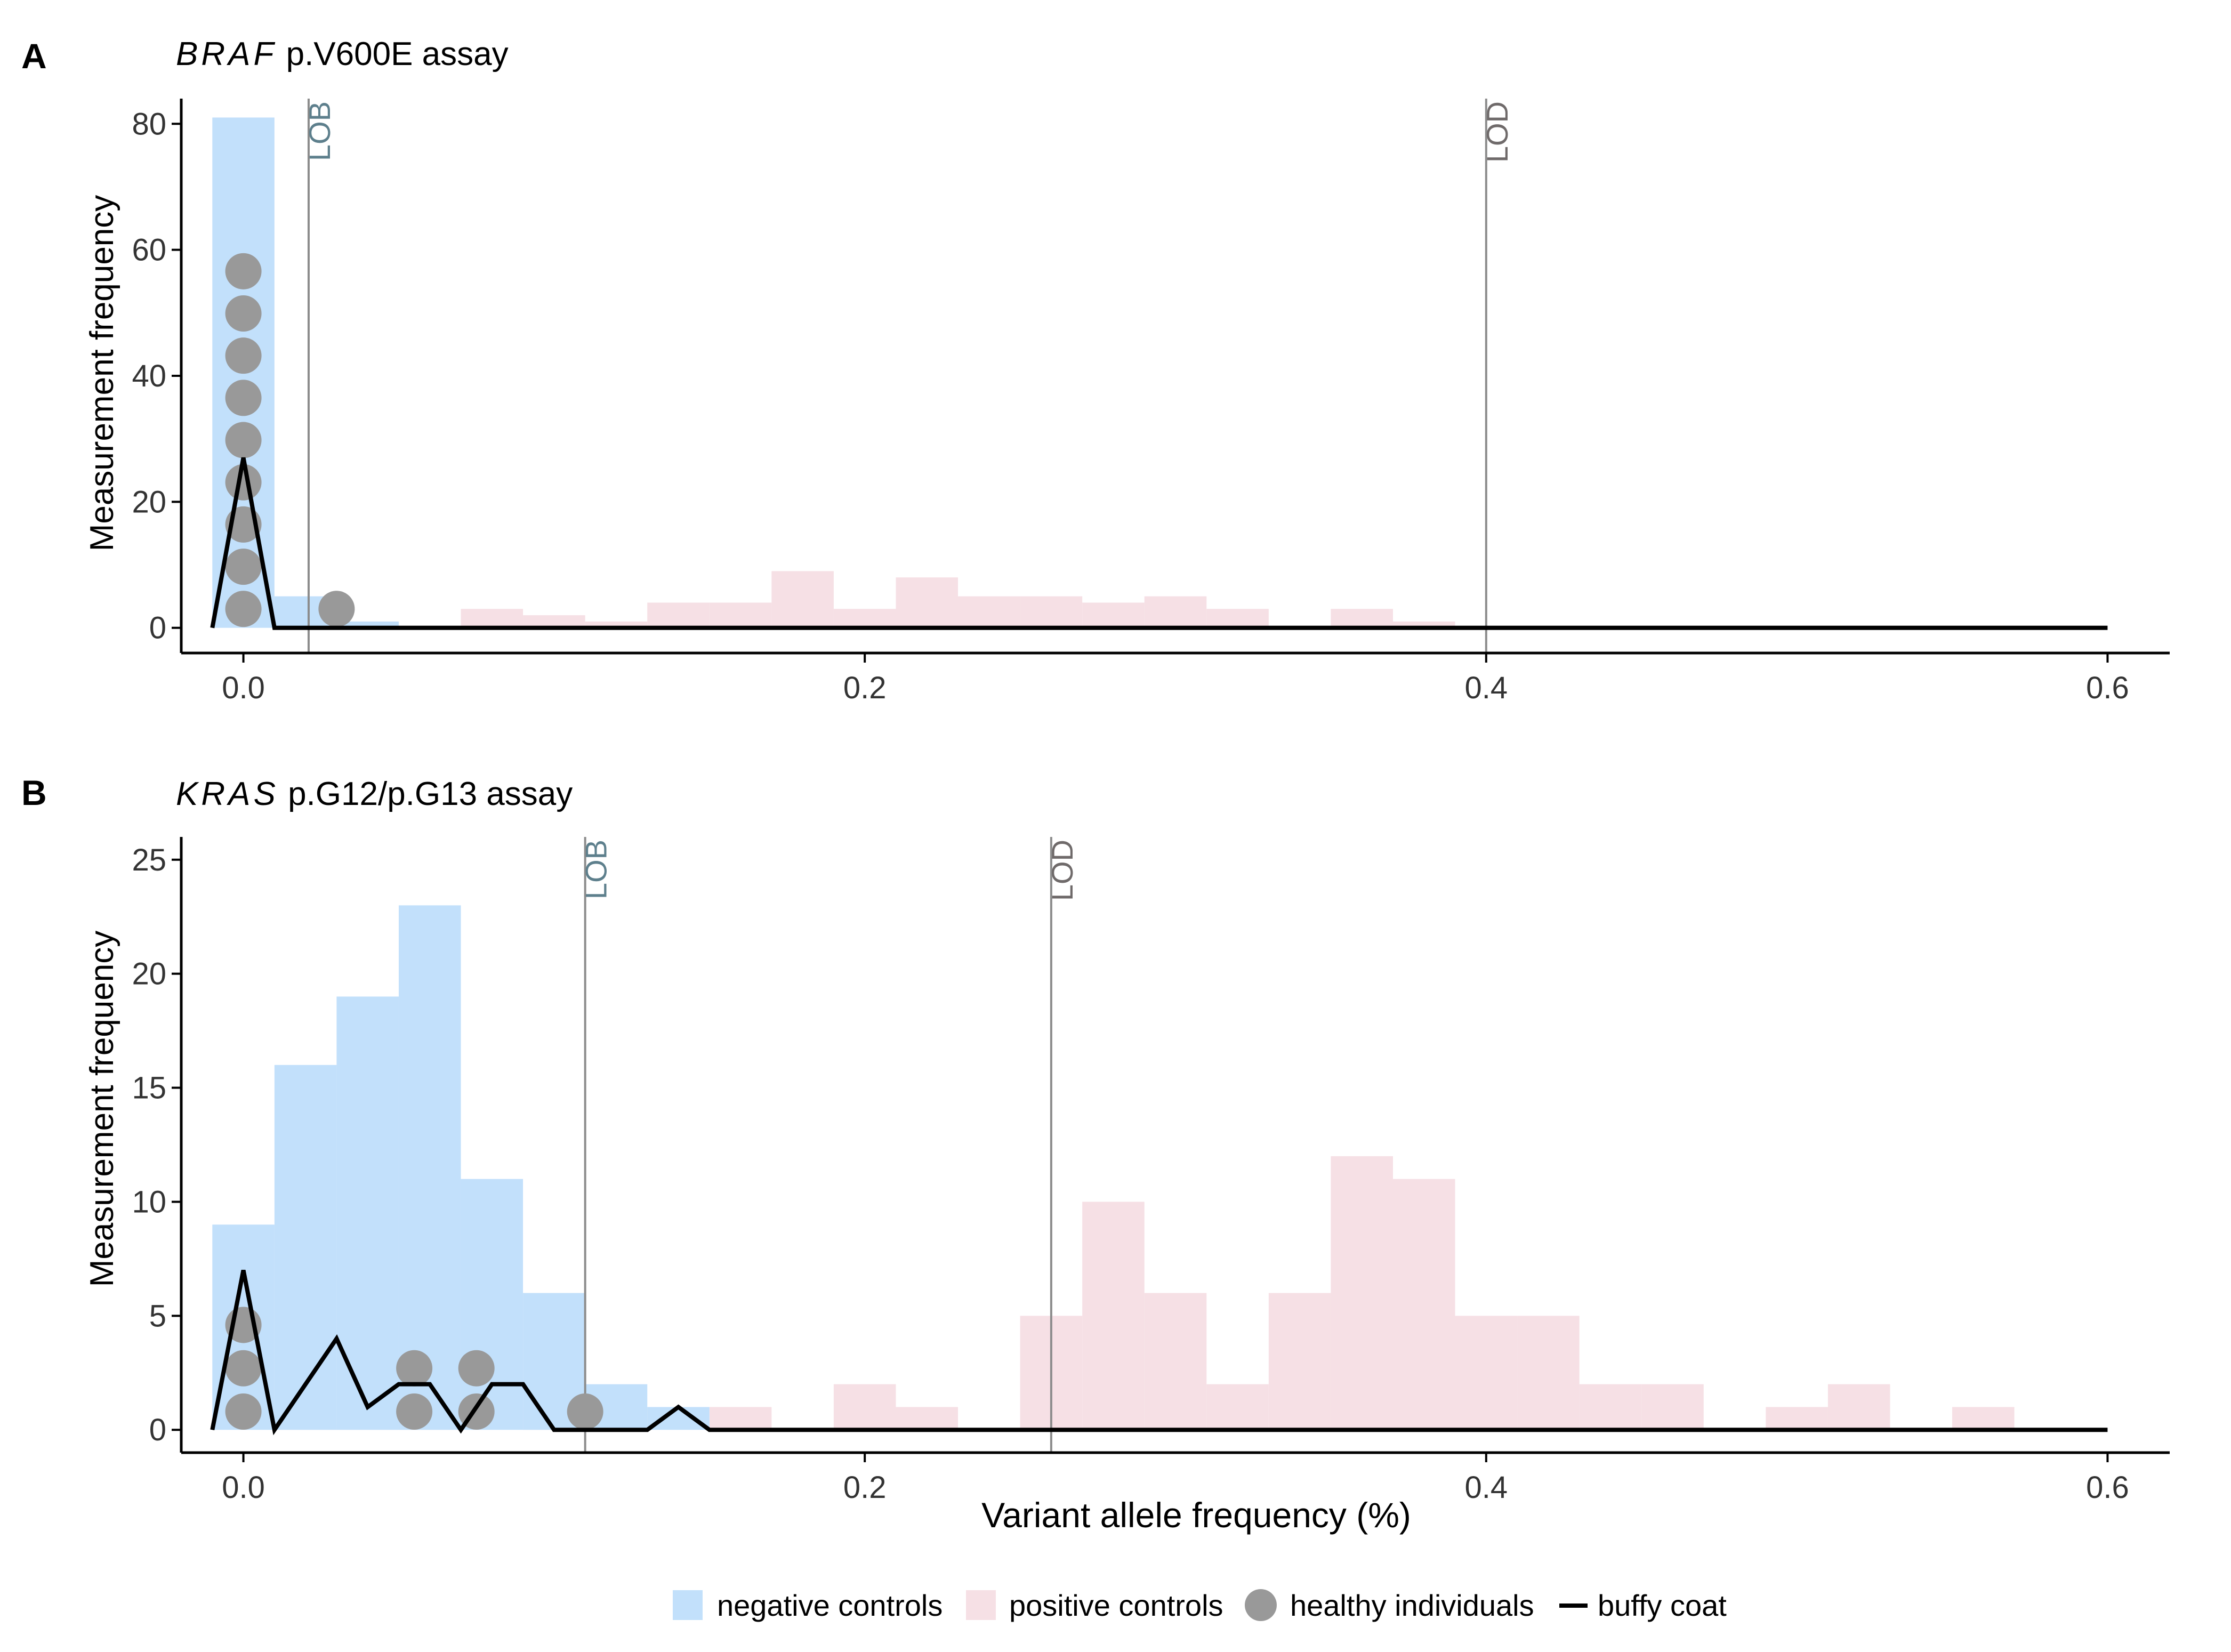 The width and height of the screenshot is (2231, 1652). What do you see at coordinates (227, 54) in the screenshot?
I see `panel-a-title-gene: BRAF` at bounding box center [227, 54].